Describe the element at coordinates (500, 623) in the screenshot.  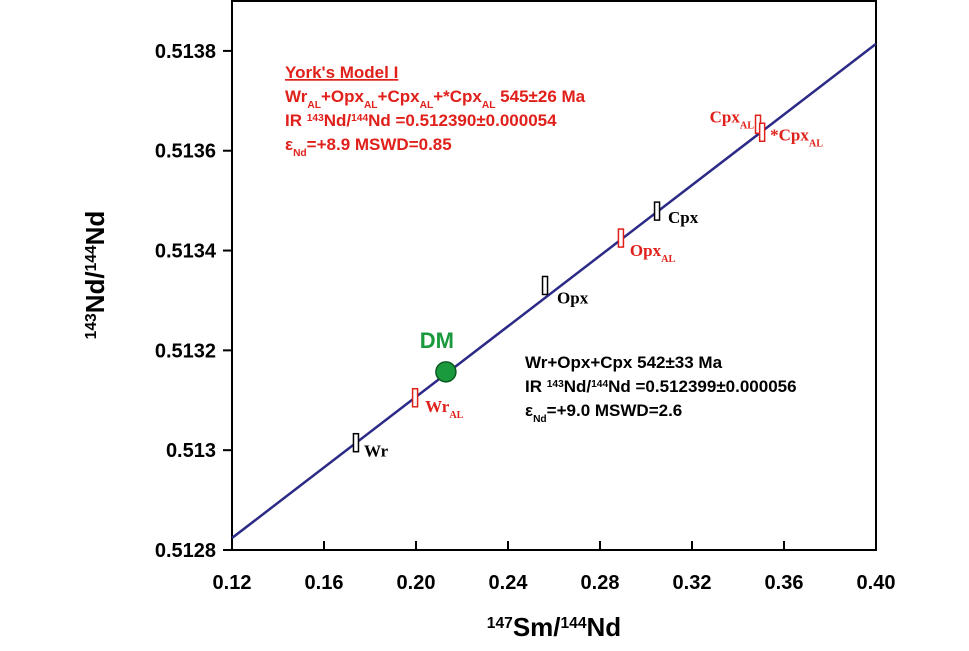
I see `text-run: 147` at that location.